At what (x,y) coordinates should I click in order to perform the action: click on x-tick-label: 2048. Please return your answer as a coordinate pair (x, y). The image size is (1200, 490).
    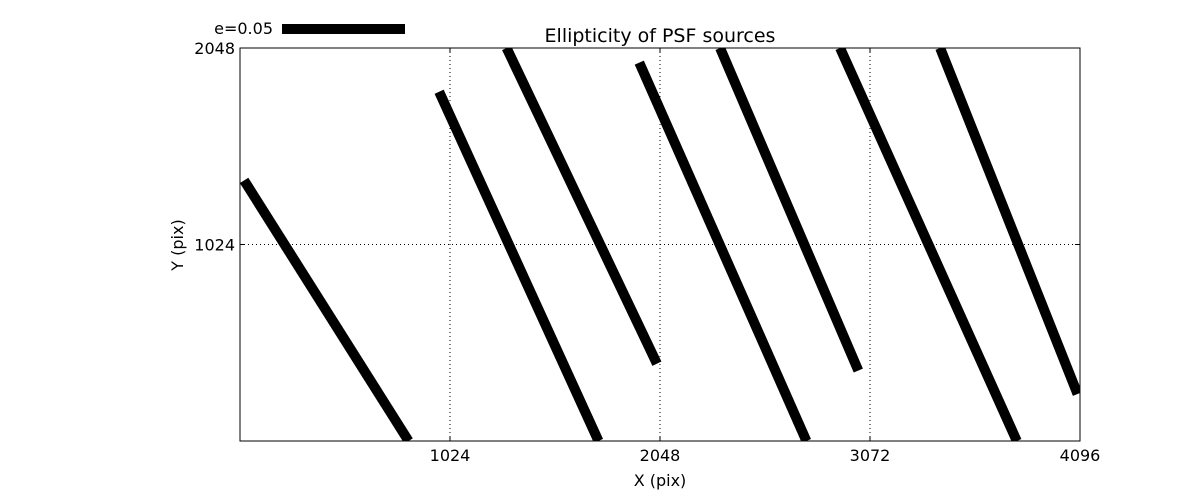
    Looking at the image, I should click on (660, 455).